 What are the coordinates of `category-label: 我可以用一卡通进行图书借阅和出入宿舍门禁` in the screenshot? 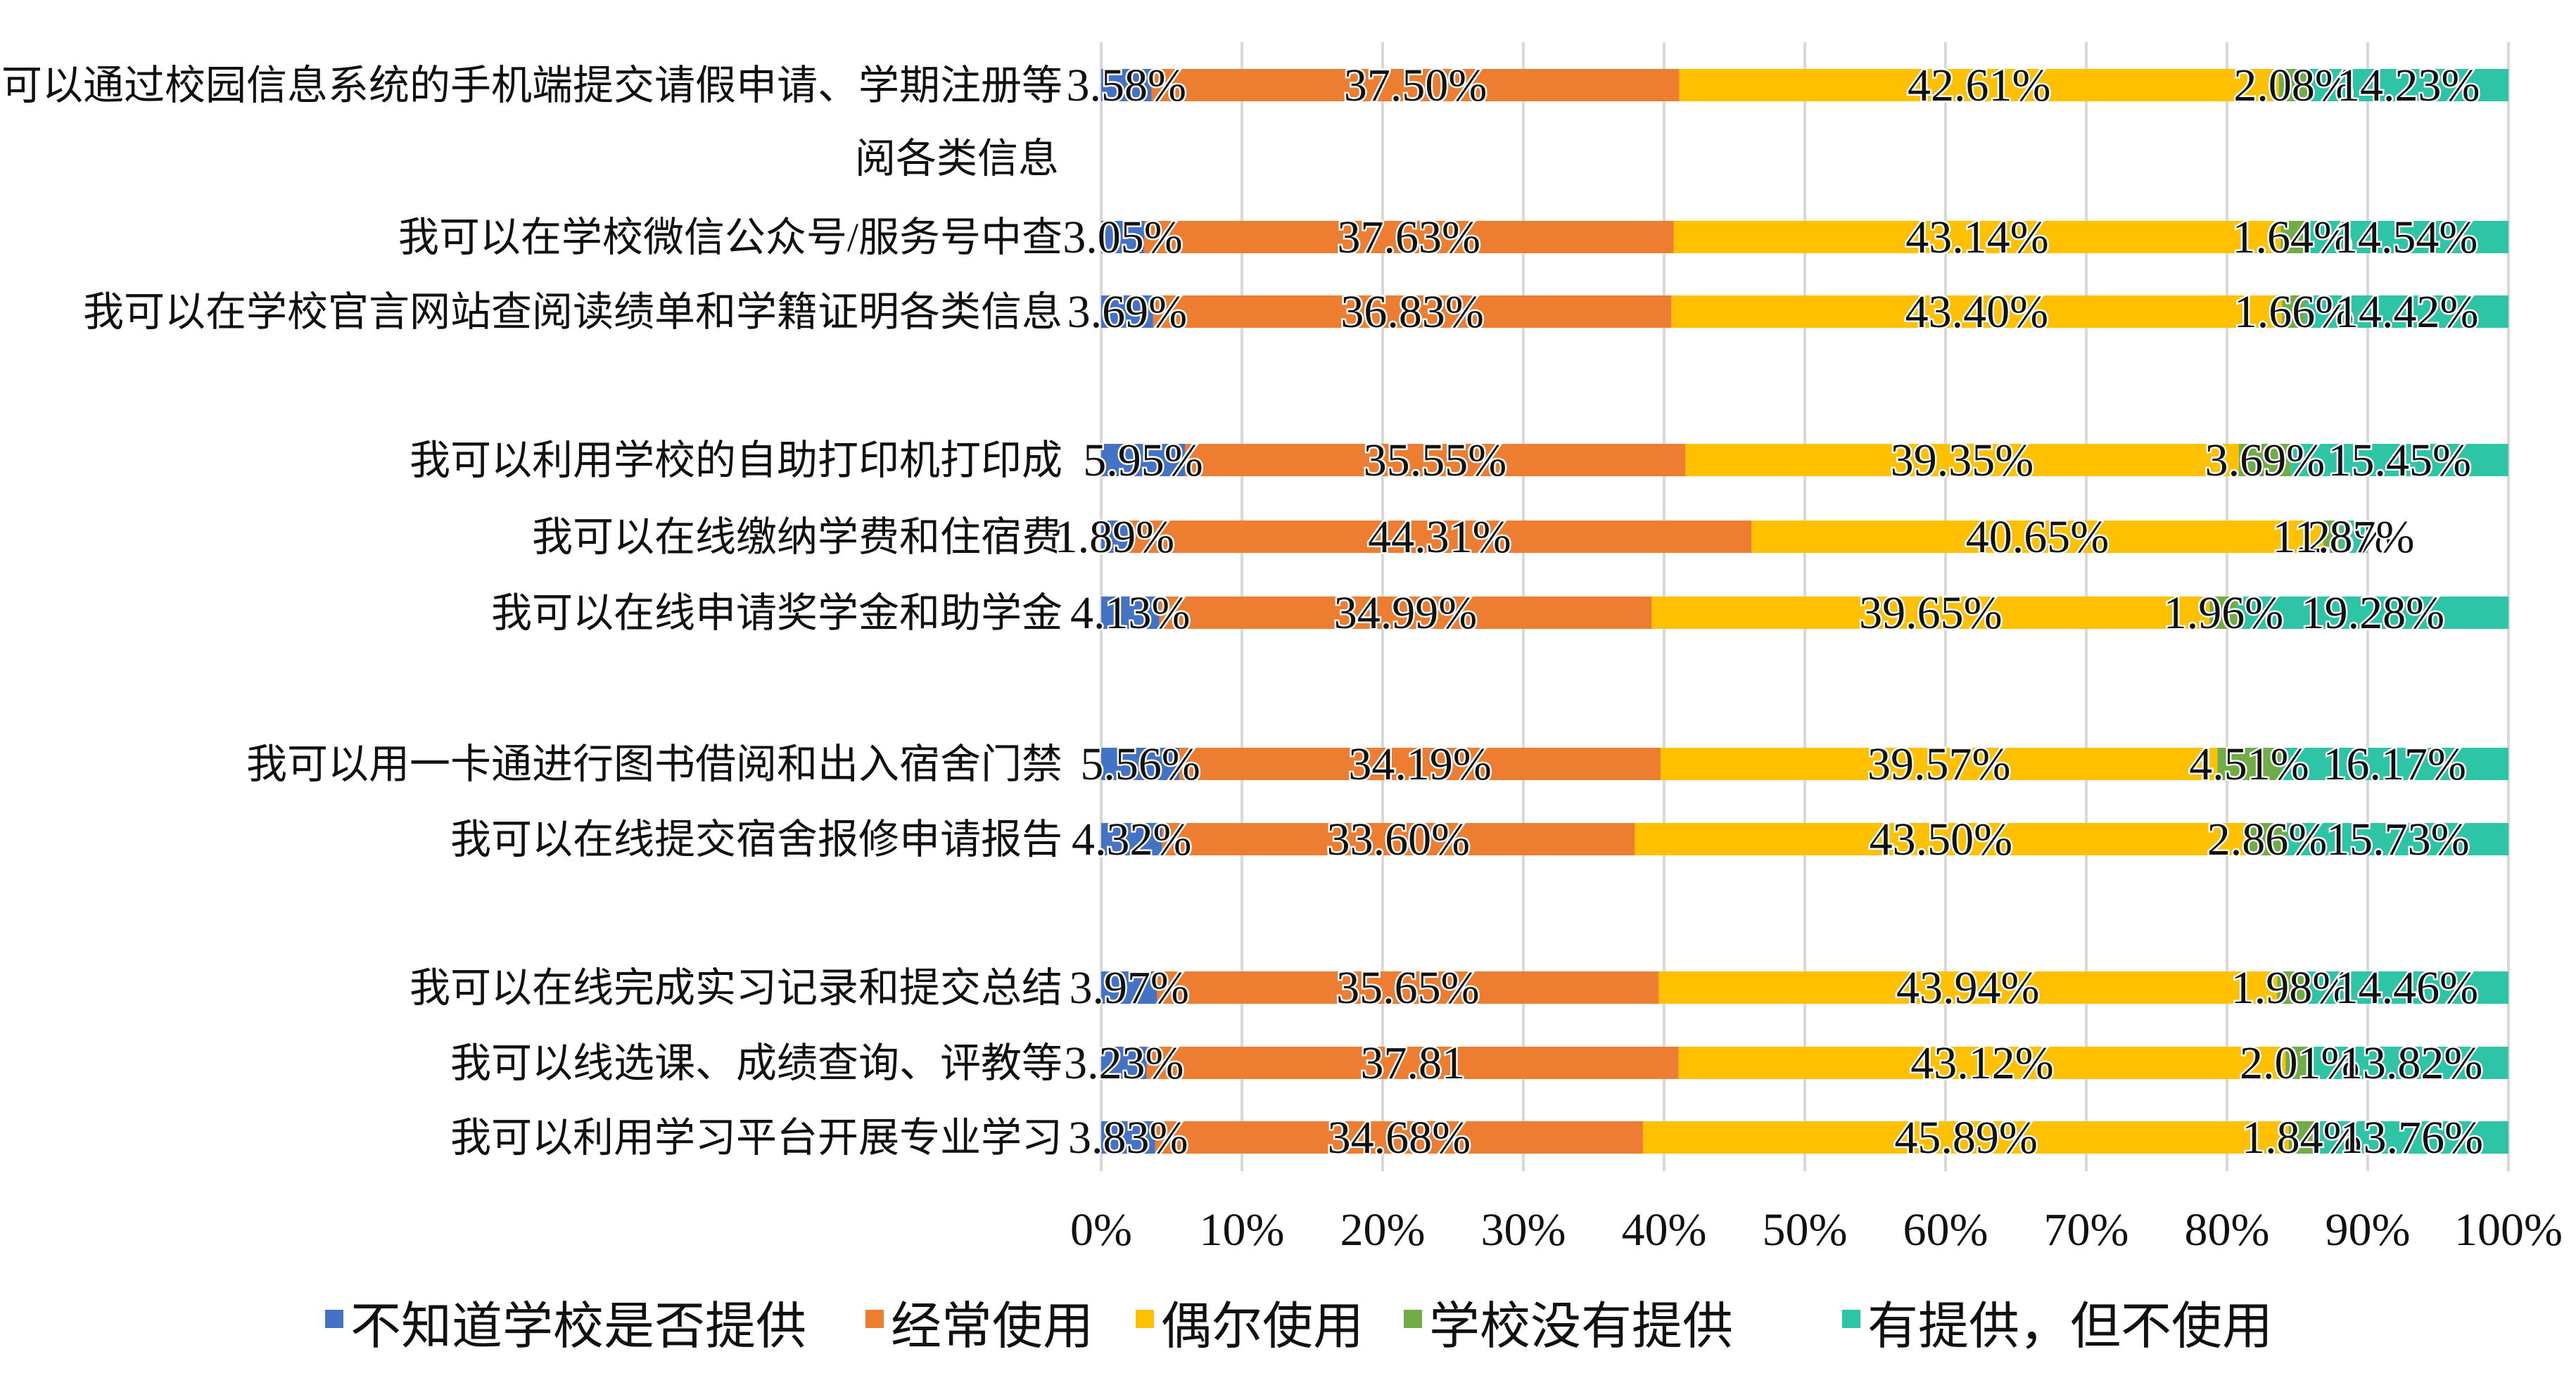 It's located at (654, 764).